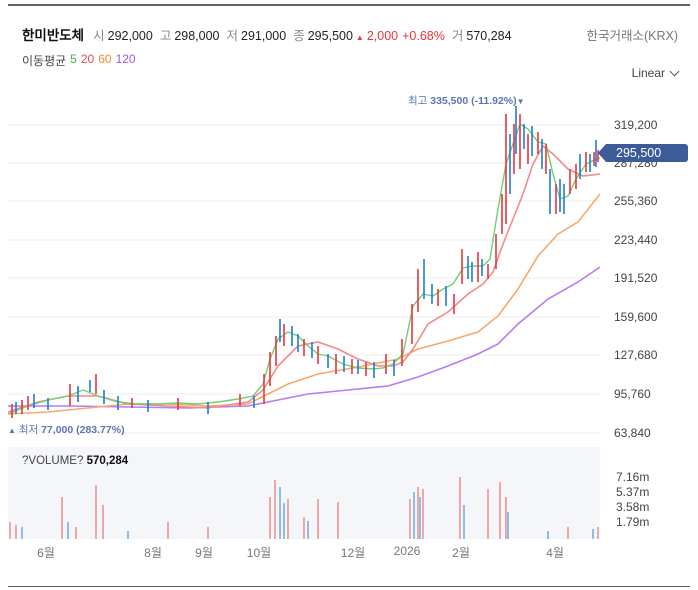 The height and width of the screenshot is (590, 698). Describe the element at coordinates (633, 477) in the screenshot. I see `volume-tick: 7.16m` at that location.